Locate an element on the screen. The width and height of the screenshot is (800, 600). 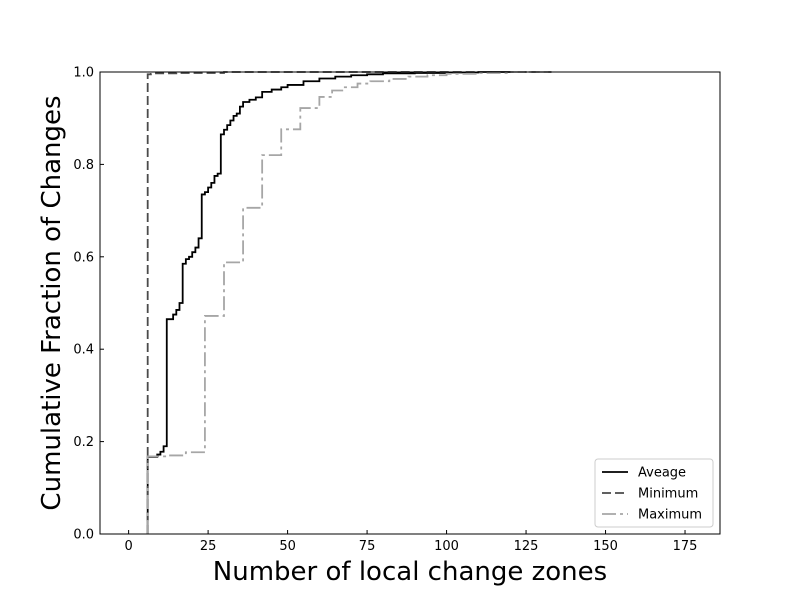
legend-items: Aveage Minimum Maximum is located at coordinates (652, 494).